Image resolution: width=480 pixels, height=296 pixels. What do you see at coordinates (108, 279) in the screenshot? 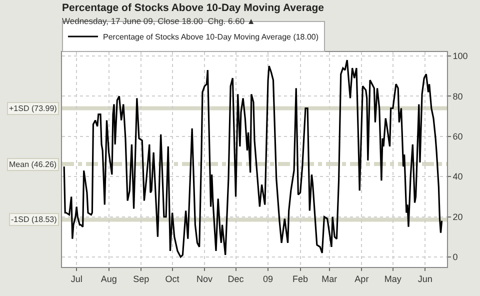
I see `x-tick-label: Aug` at bounding box center [108, 279].